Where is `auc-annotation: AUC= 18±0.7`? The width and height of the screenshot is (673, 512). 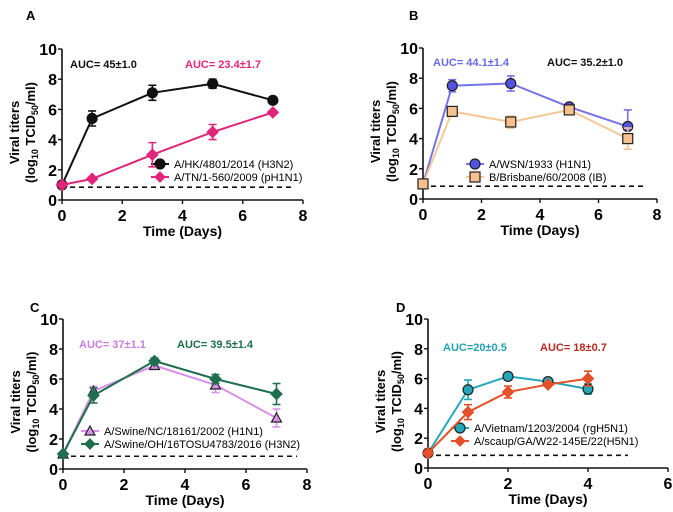 auc-annotation: AUC= 18±0.7 is located at coordinates (573, 348).